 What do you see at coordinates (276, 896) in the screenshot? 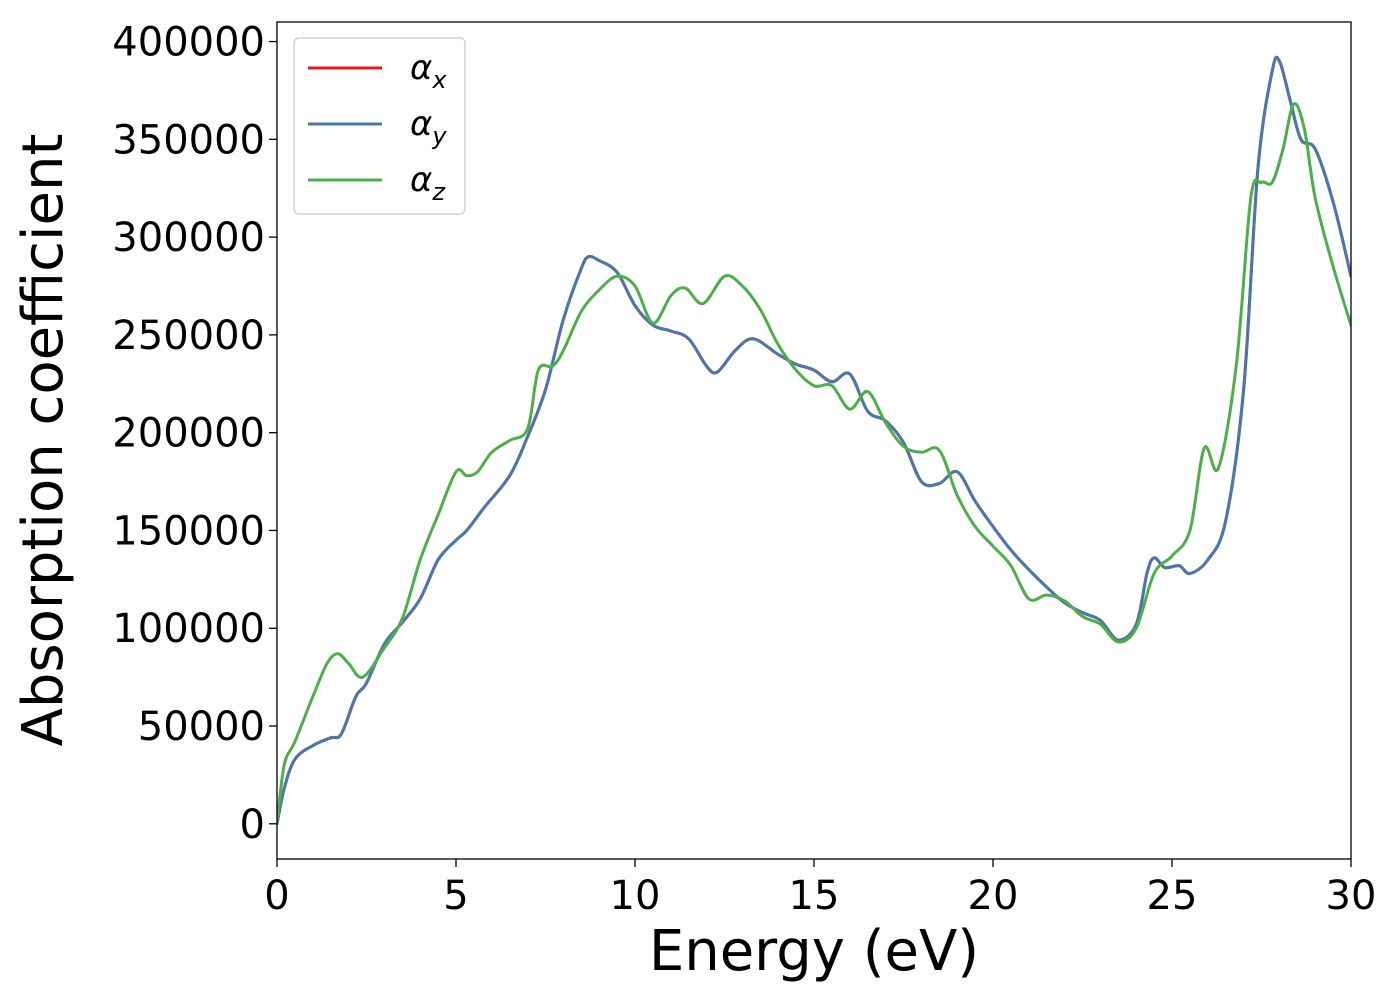
I see `x-tick-label: 0` at bounding box center [276, 896].